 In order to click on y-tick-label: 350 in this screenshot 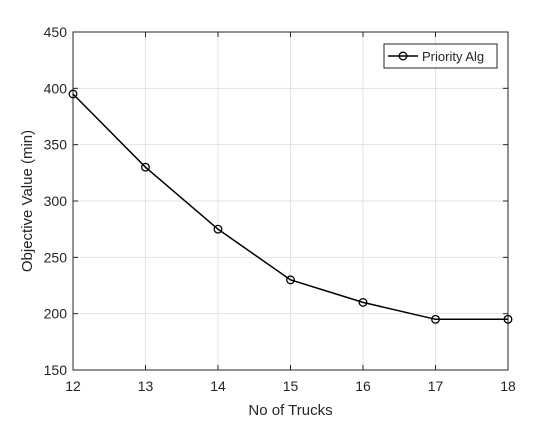, I will do `click(56, 145)`.